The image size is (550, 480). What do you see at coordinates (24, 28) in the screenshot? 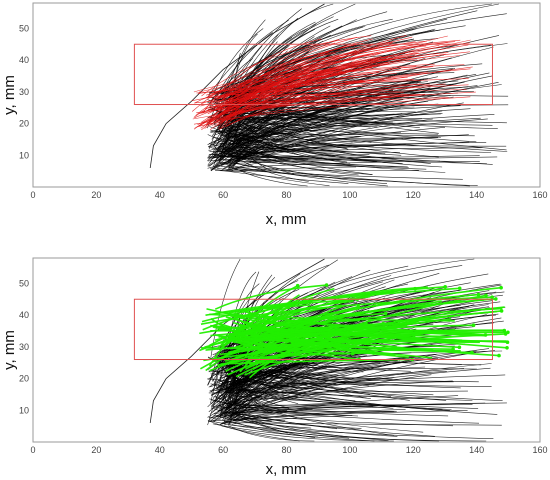
I see `y-tick-label: 50` at bounding box center [24, 28].